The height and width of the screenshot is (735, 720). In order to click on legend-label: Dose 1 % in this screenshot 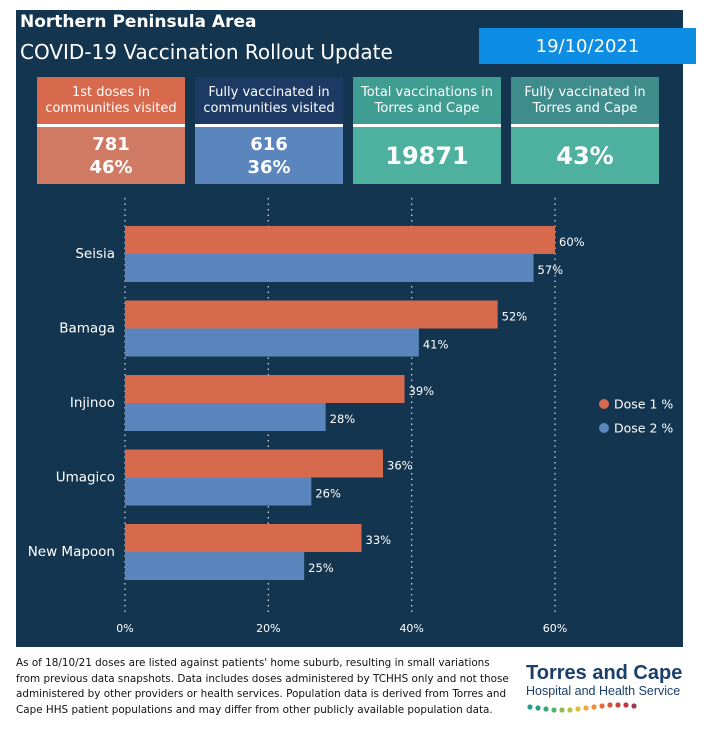, I will do `click(643, 404)`.